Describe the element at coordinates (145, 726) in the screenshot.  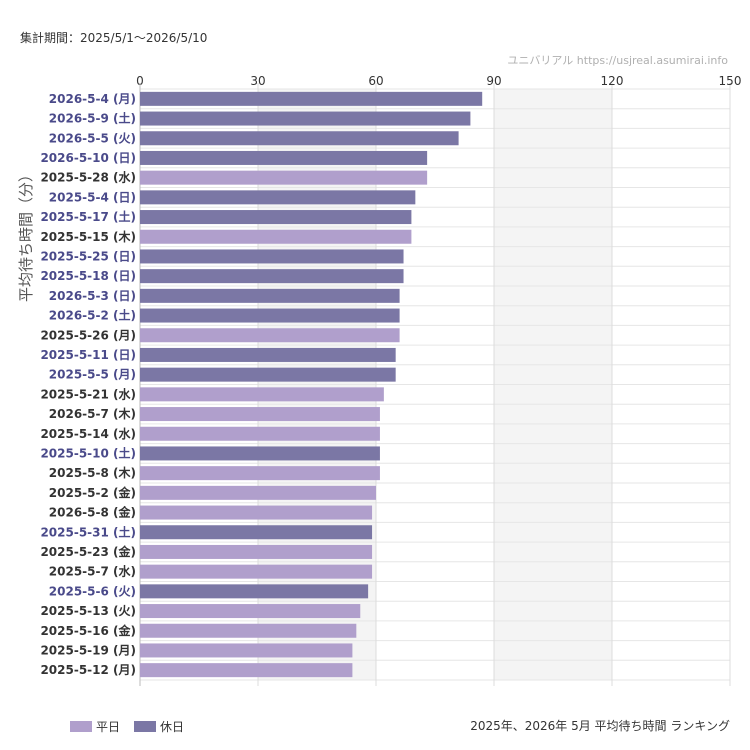
I see `legend-swatch-holiday` at that location.